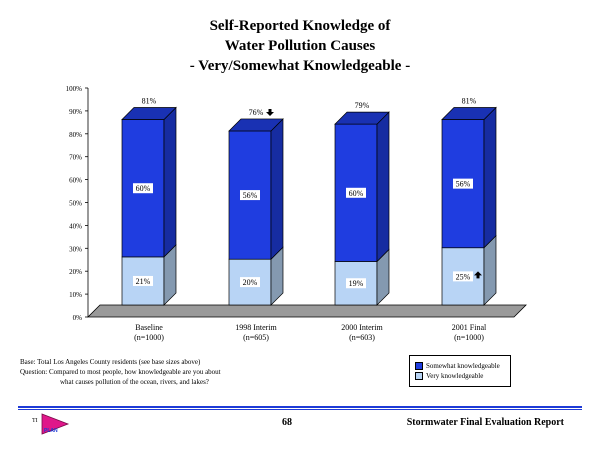 The image size is (600, 450). I want to click on data-label-very: 20%, so click(250, 282).